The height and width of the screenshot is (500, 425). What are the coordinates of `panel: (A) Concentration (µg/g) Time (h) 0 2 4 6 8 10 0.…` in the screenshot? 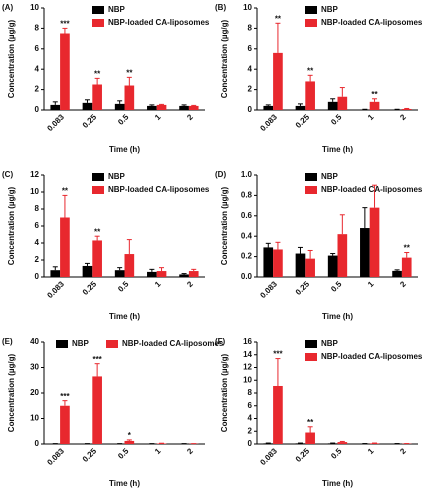 It's located at (106, 78).